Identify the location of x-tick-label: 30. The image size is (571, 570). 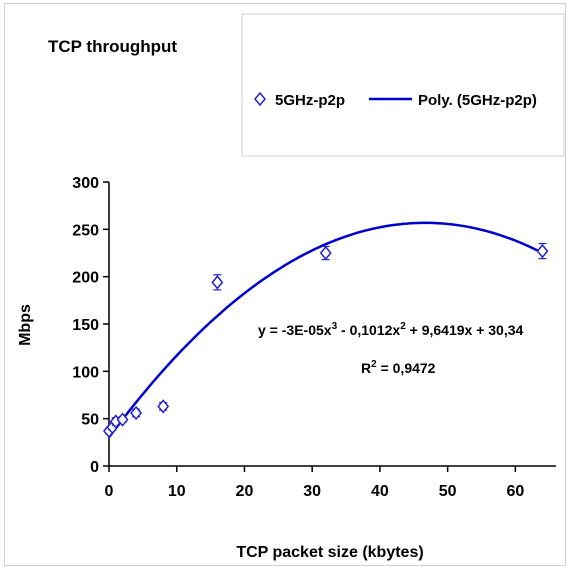
(312, 491).